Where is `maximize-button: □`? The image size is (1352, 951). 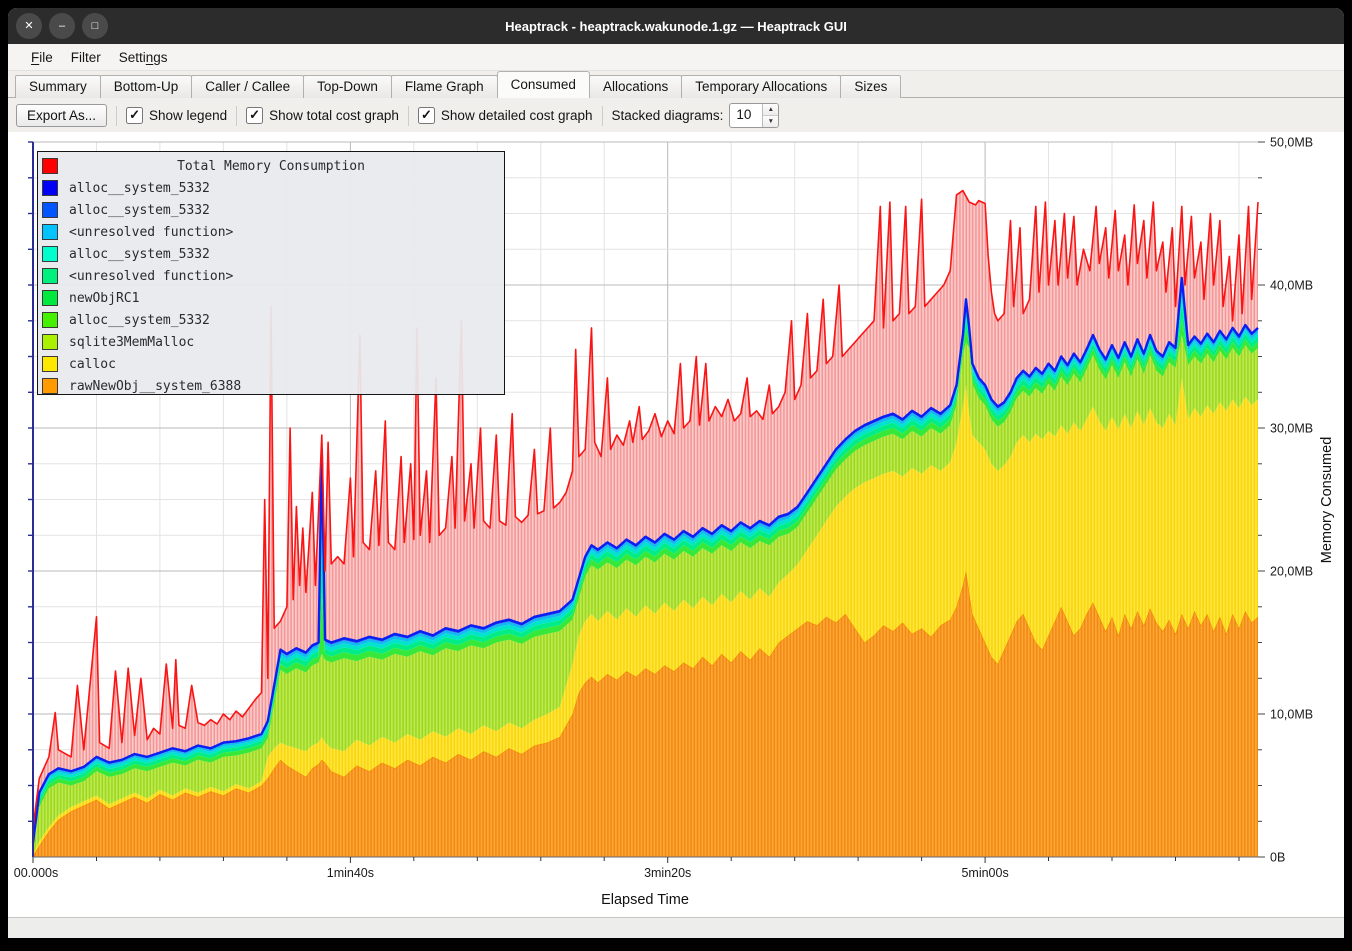
maximize-button: □ is located at coordinates (95, 26).